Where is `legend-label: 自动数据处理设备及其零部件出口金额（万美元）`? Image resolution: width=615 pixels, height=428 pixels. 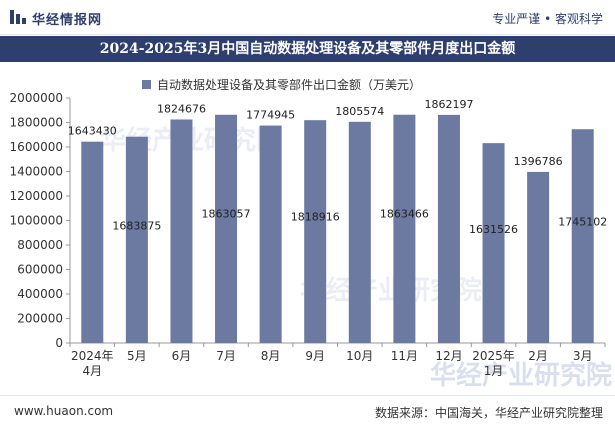
legend-label: 自动数据处理设备及其零部件出口金额（万美元） is located at coordinates (289, 85).